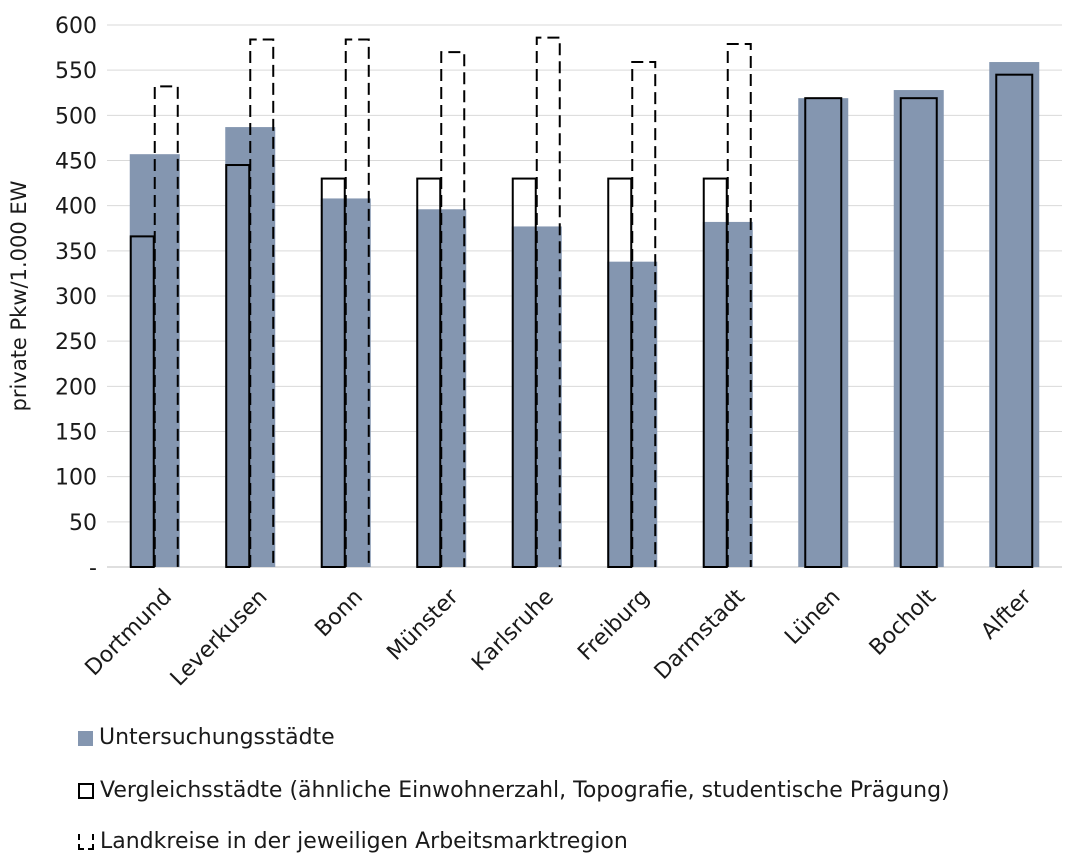  I want to click on legend-item-untersuchungsstaedte: Untersuchungsstädte, so click(206, 738).